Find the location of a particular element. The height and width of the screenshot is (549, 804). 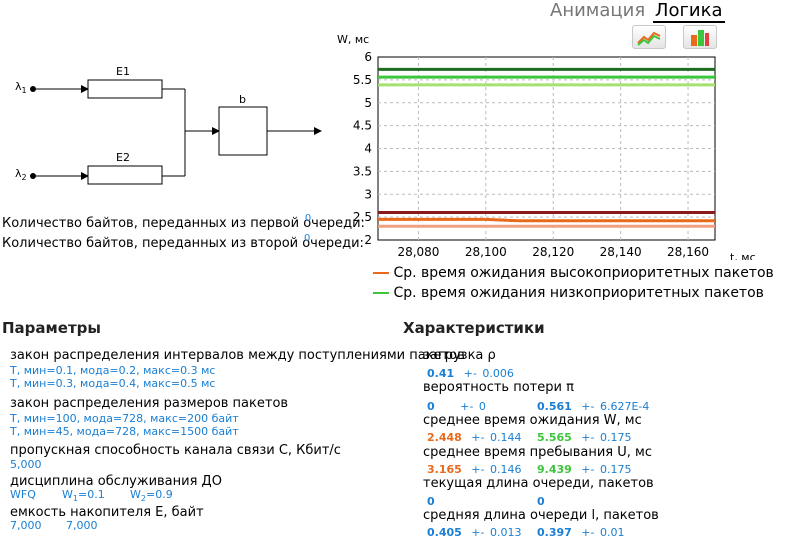

chars-title: Характеристики is located at coordinates (474, 328).